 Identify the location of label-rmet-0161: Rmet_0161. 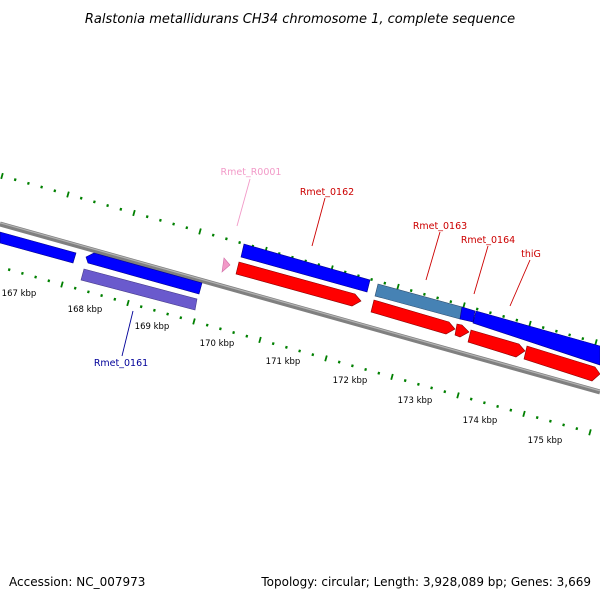
(121, 363).